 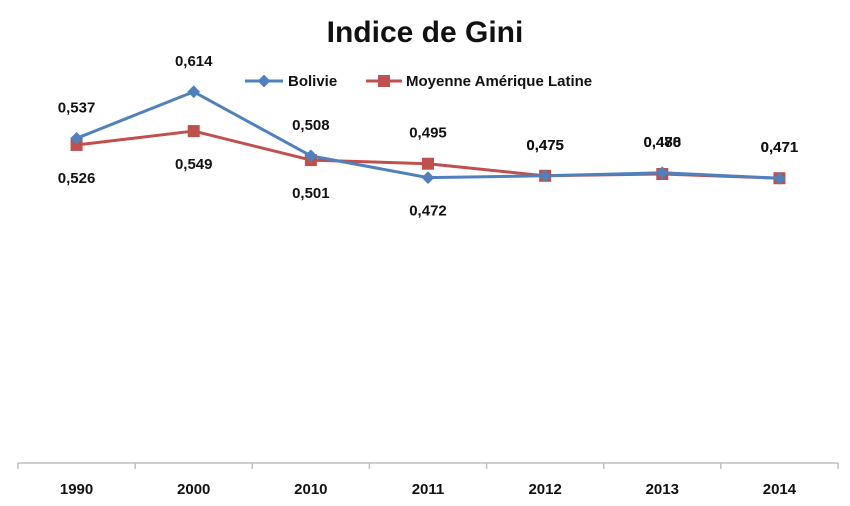 What do you see at coordinates (311, 193) in the screenshot?
I see `data-label-1-2010: 0,501` at bounding box center [311, 193].